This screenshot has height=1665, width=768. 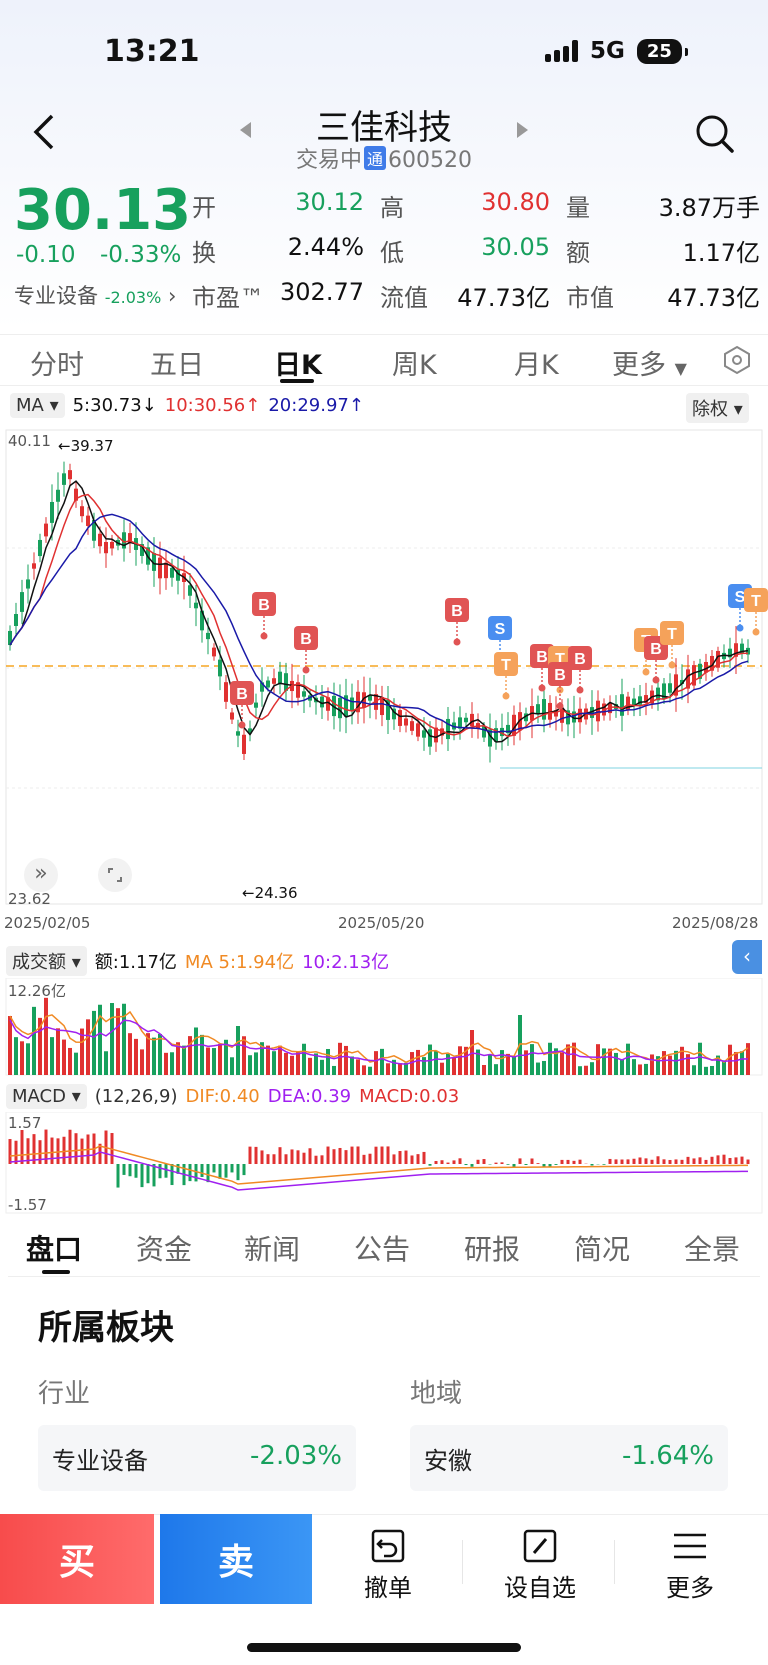 I want to click on amount-label: 额, so click(x=578, y=253).